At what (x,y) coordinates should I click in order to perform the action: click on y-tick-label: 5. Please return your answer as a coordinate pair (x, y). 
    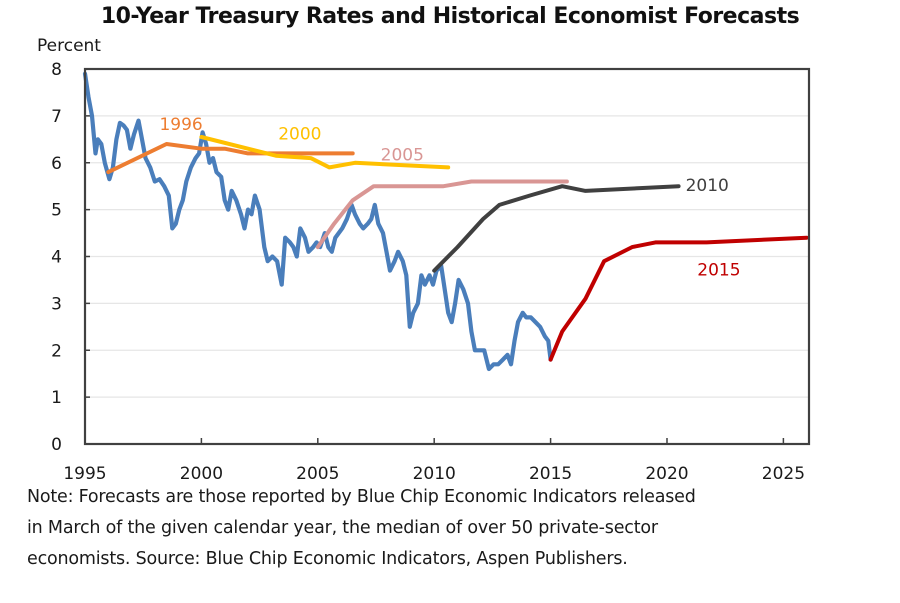
    Looking at the image, I should click on (56, 211).